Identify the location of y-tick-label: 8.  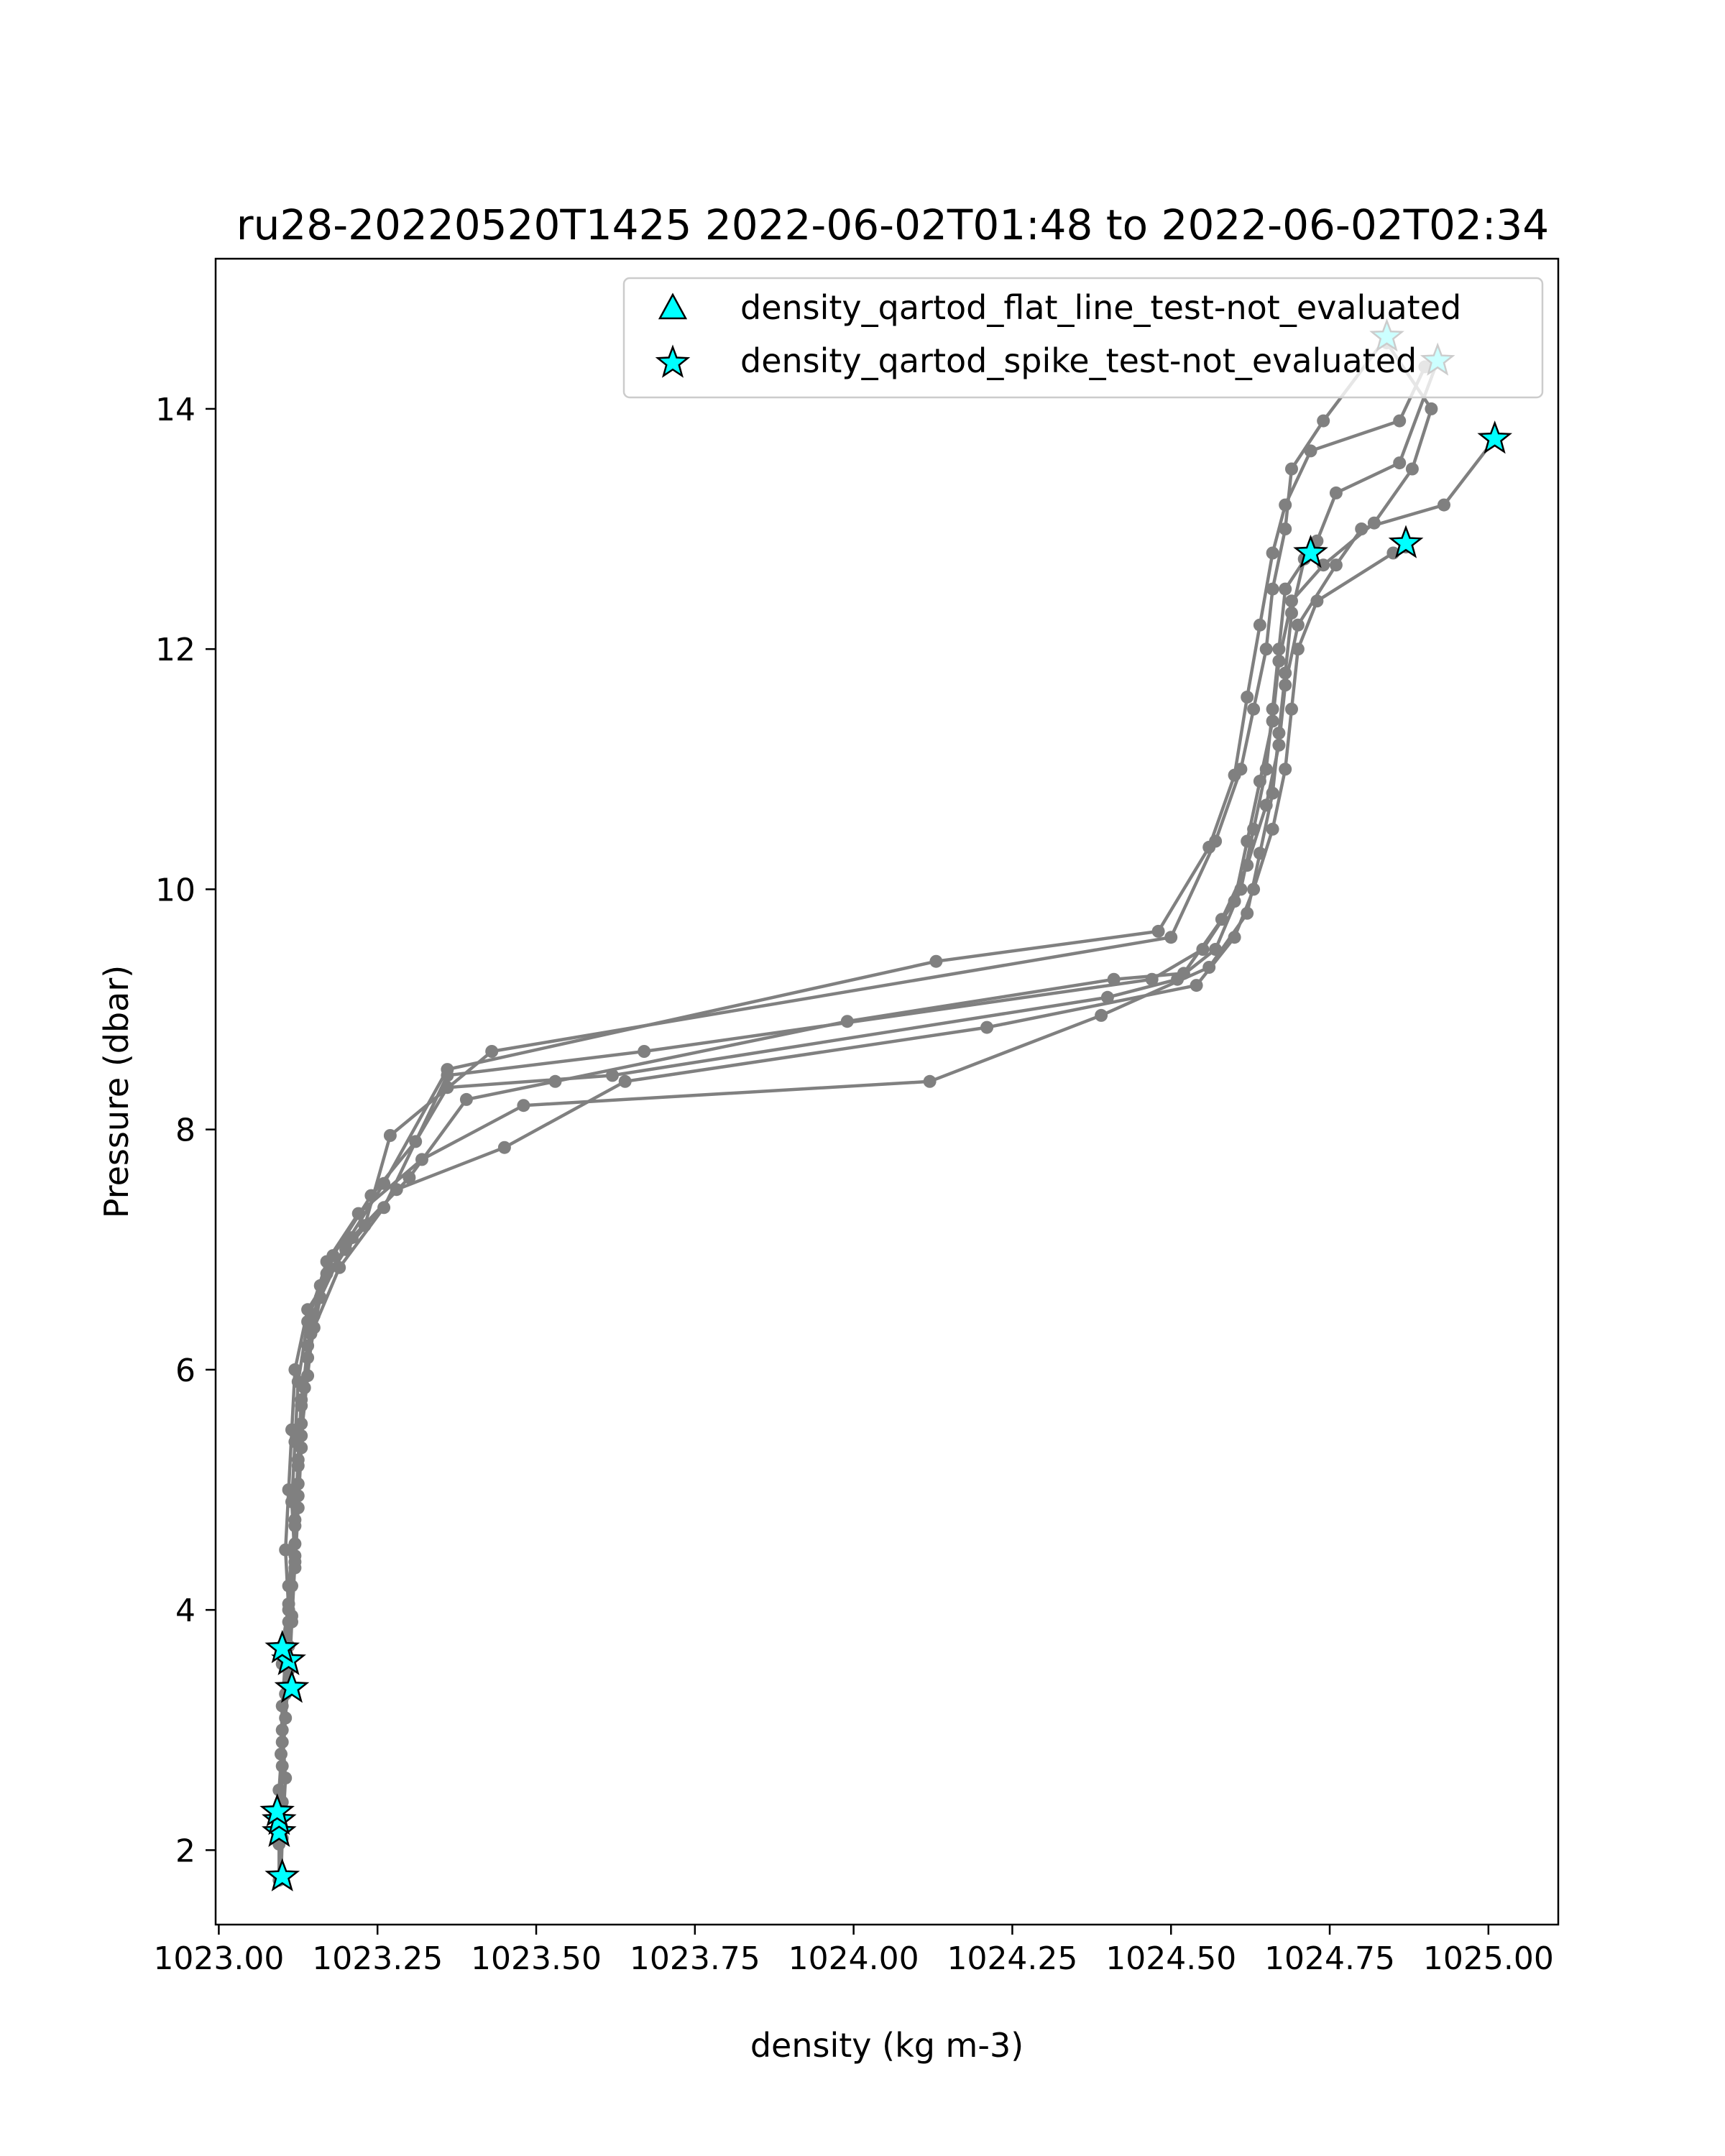
(185, 1130).